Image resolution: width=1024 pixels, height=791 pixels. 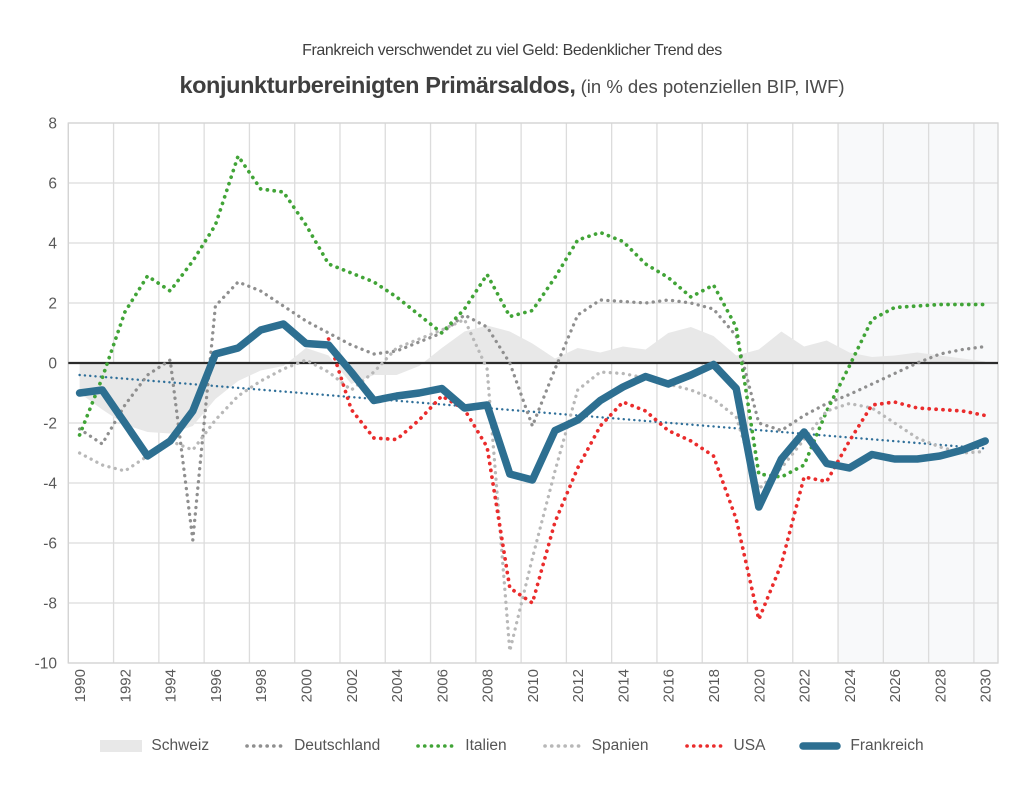 I want to click on frankreich-trend-line, so click(x=532, y=411).